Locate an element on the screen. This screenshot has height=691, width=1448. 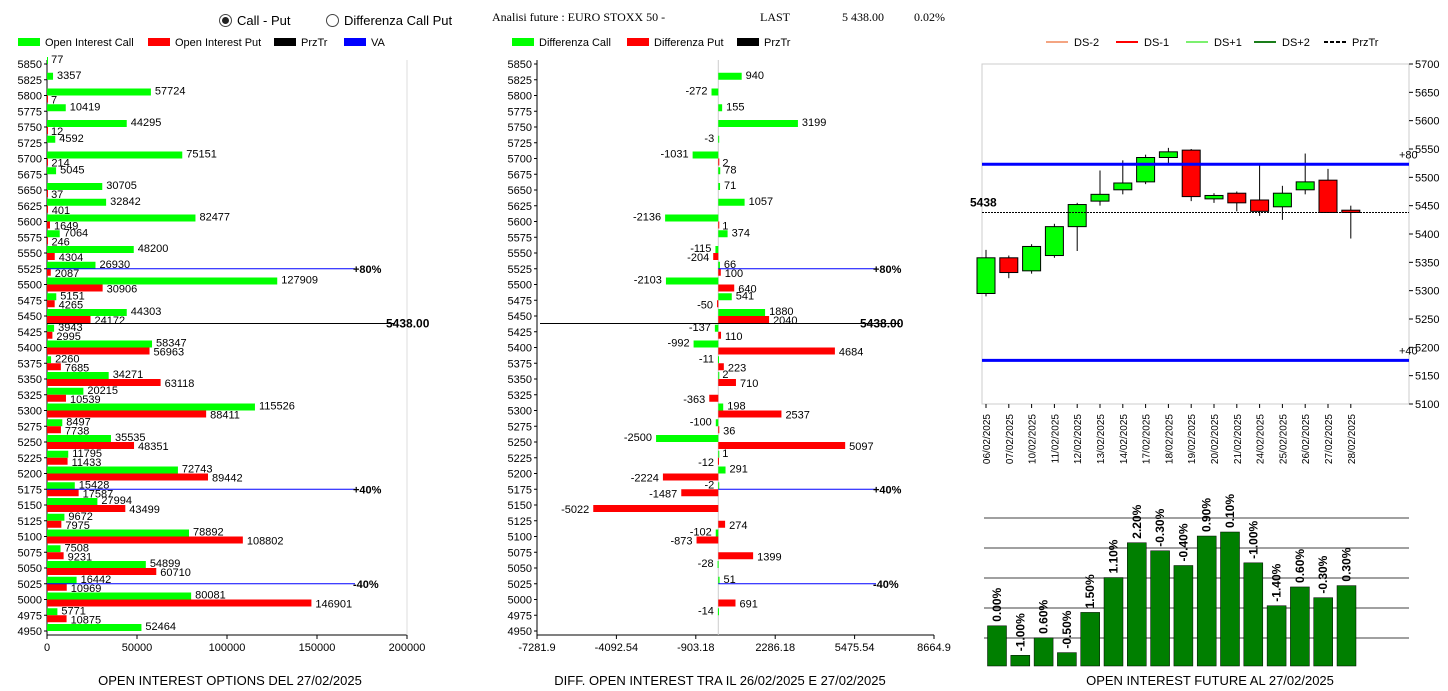
x-tick-label: 5475.54 is located at coordinates (855, 648).